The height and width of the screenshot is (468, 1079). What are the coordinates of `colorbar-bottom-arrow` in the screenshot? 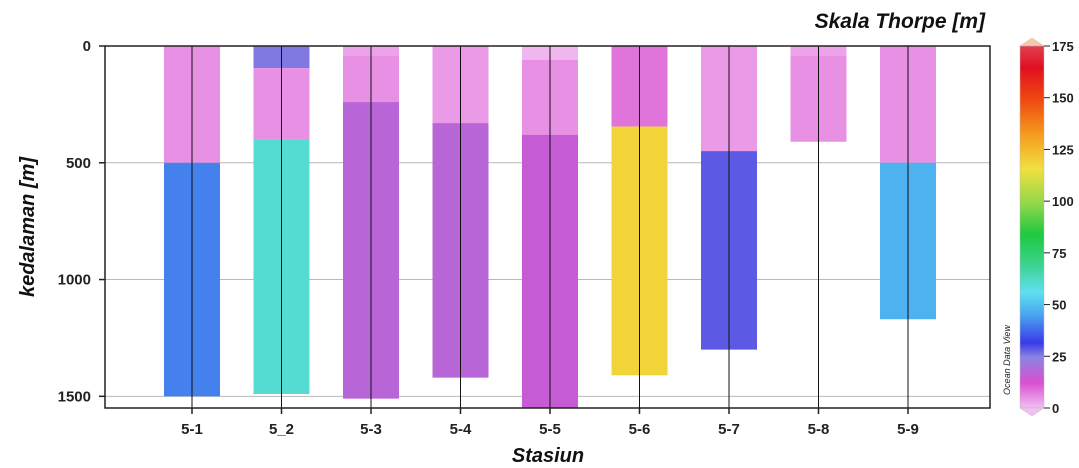 It's located at (1032, 412).